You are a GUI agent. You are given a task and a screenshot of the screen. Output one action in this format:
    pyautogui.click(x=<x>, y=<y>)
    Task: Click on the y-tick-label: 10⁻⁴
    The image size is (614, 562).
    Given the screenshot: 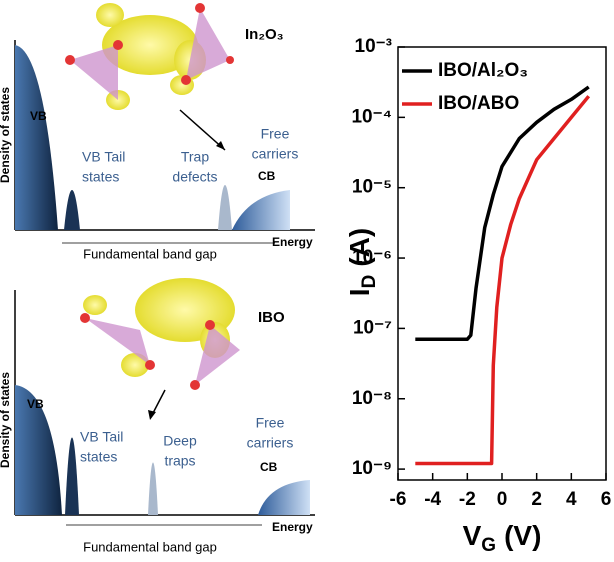 What is the action you would take?
    pyautogui.click(x=371, y=116)
    